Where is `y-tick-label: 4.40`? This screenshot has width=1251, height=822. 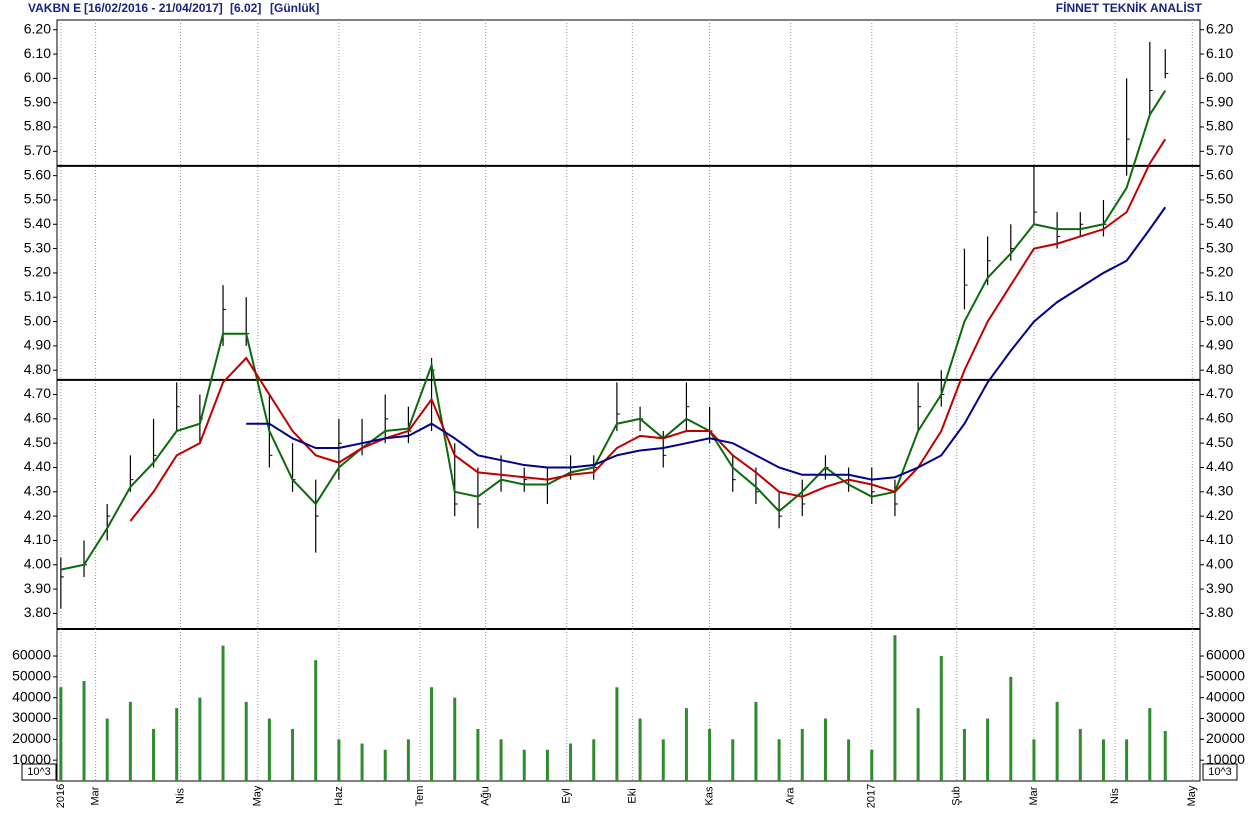
y-tick-label: 4.40 is located at coordinates (1219, 466).